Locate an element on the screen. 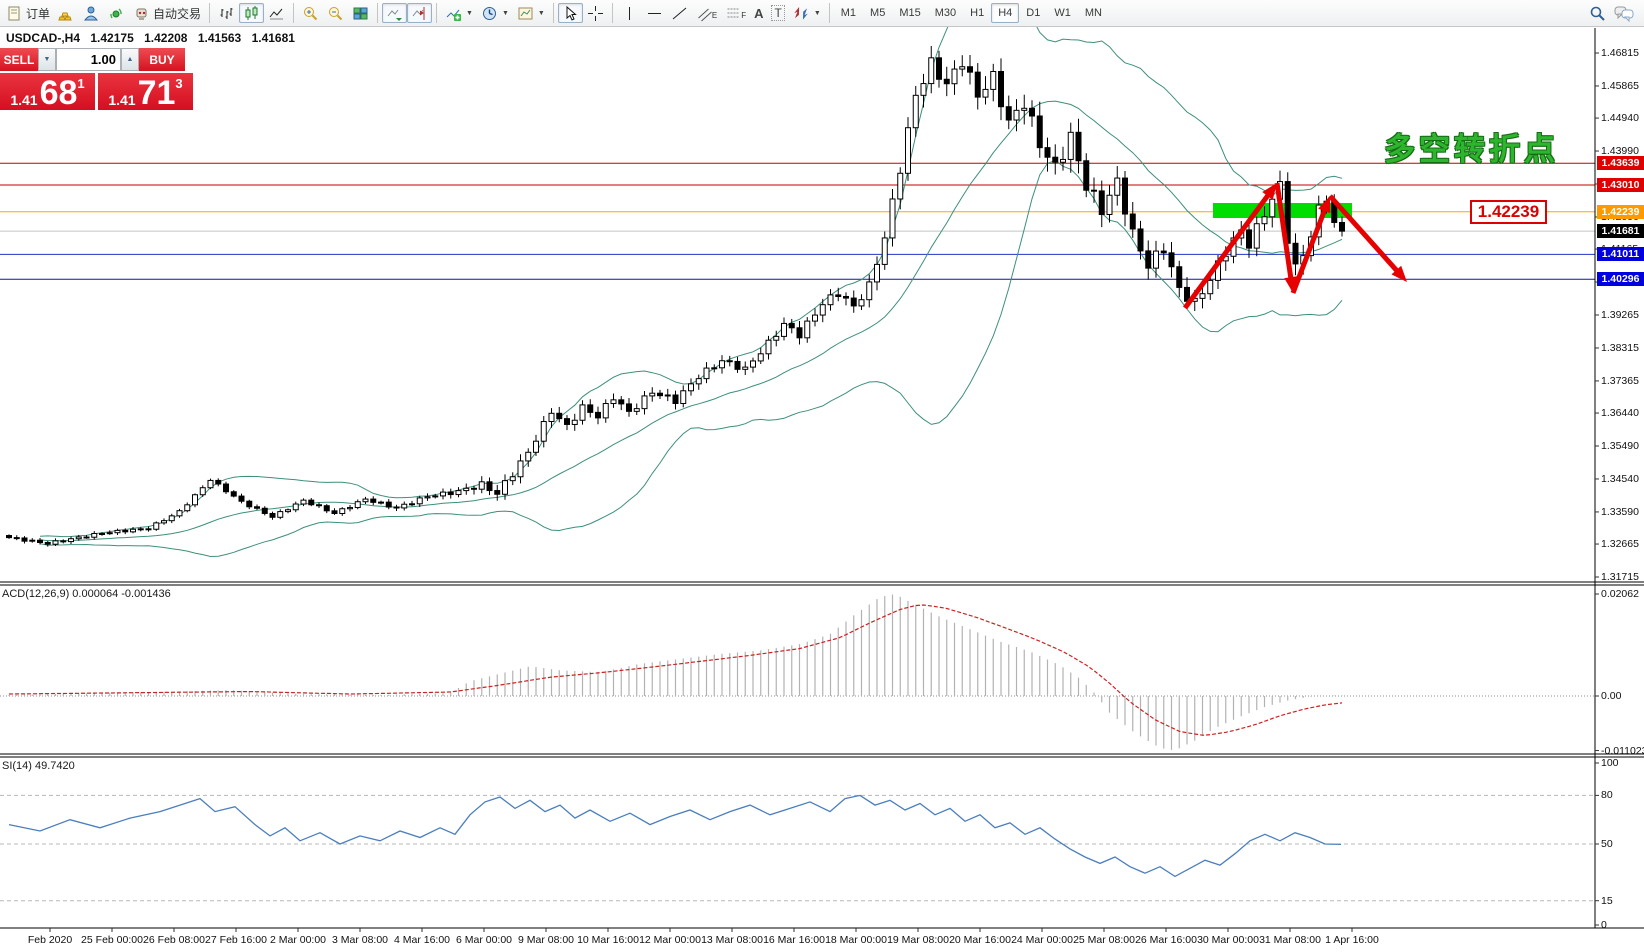  tf-mn: MN is located at coordinates (1093, 13).